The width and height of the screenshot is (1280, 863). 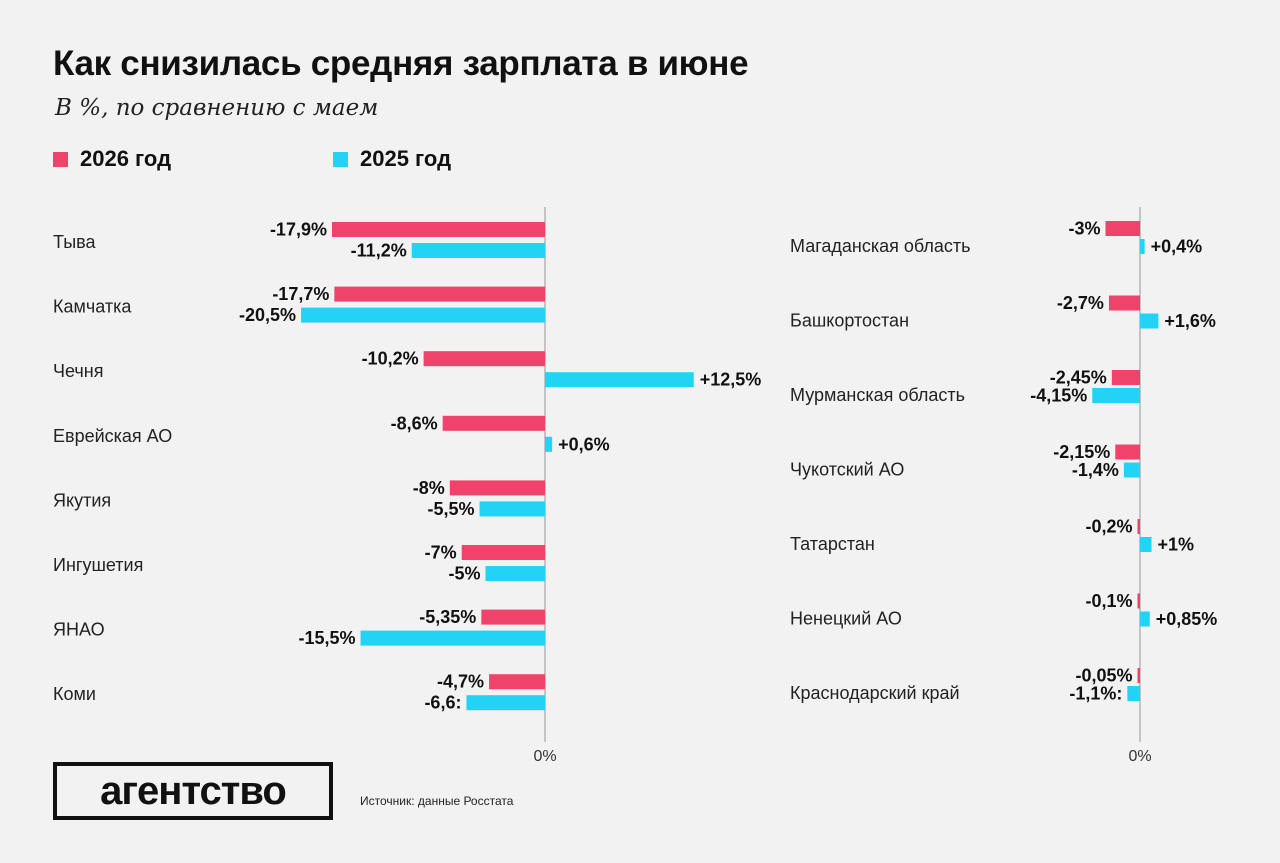 What do you see at coordinates (460, 682) in the screenshot?
I see `panel1-data-label-2026: -4,7%` at bounding box center [460, 682].